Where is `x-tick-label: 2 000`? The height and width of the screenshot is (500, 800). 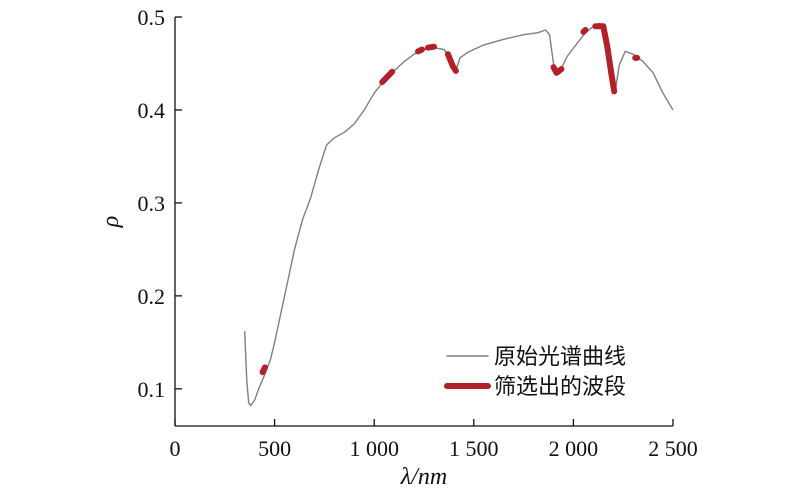 x-tick-label: 2 000 is located at coordinates (574, 448).